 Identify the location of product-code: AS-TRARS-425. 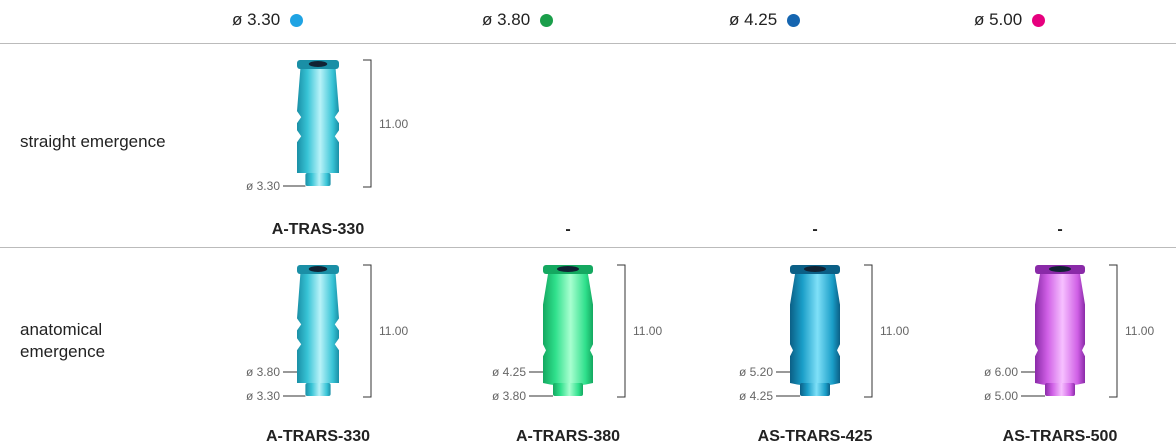
(815, 436).